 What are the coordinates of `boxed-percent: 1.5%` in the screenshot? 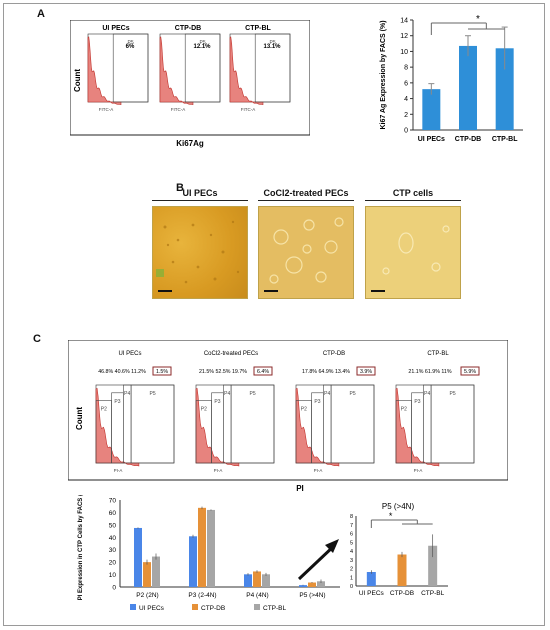 It's located at (162, 372).